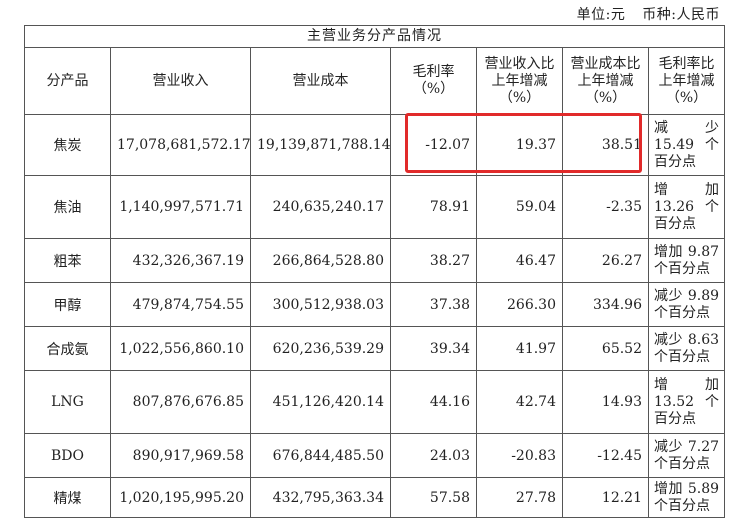 The height and width of the screenshot is (521, 750). I want to click on currency-label: 币种:人民币, so click(681, 15).